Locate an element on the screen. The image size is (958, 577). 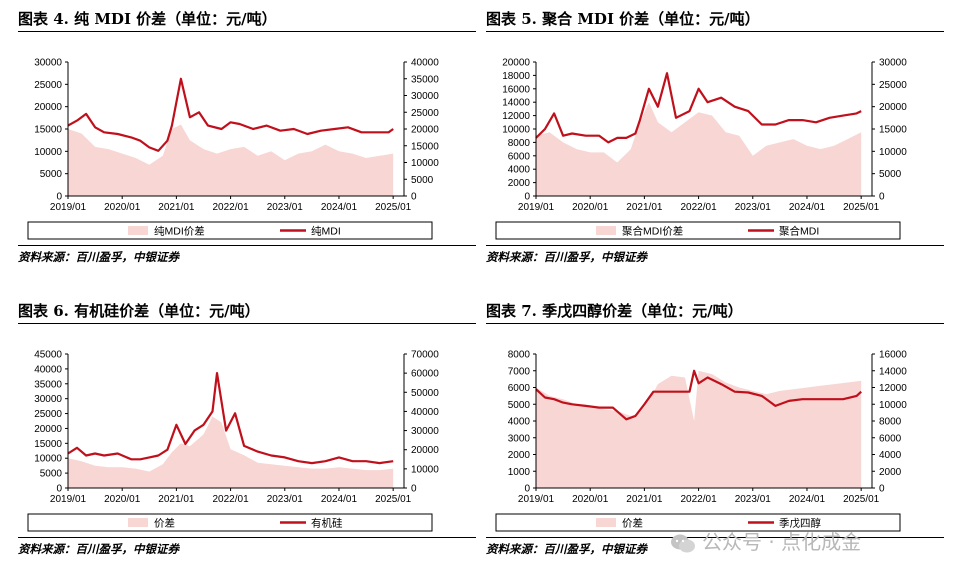
right-tick-label: 70000 is located at coordinates (425, 355).